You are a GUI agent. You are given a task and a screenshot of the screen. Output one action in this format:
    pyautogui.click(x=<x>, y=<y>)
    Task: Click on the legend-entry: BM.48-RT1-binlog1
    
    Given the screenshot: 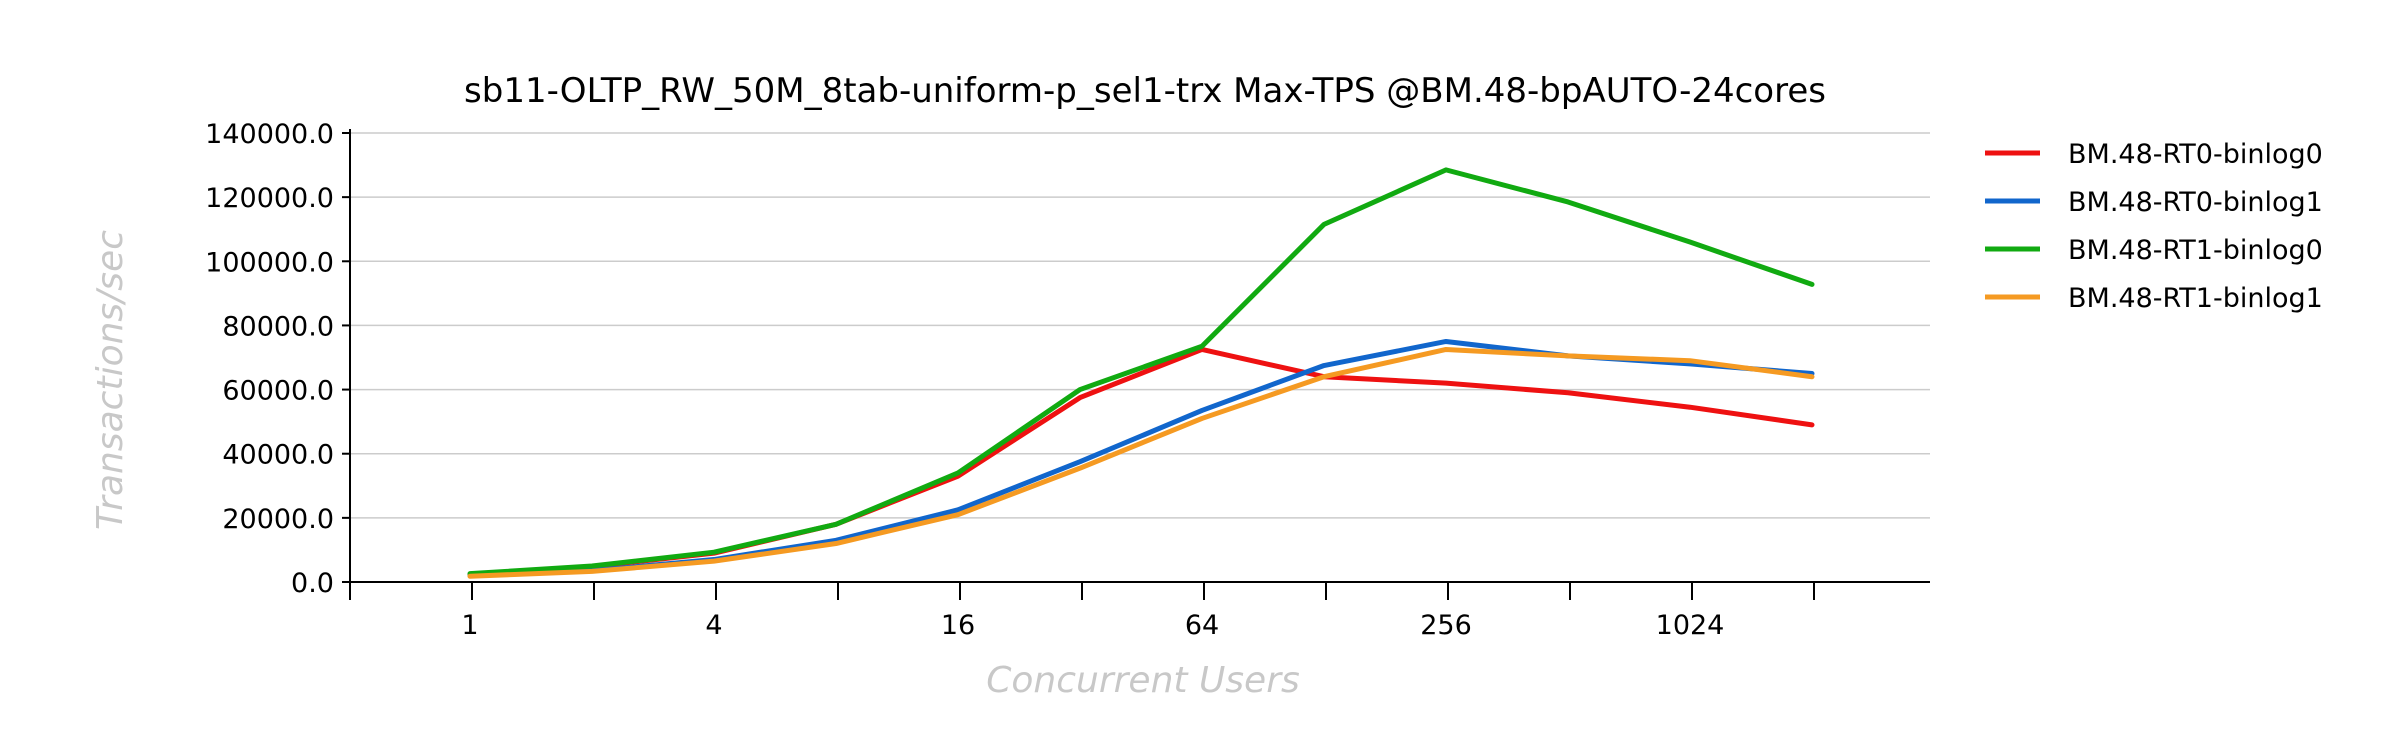 What is the action you would take?
    pyautogui.click(x=2195, y=298)
    